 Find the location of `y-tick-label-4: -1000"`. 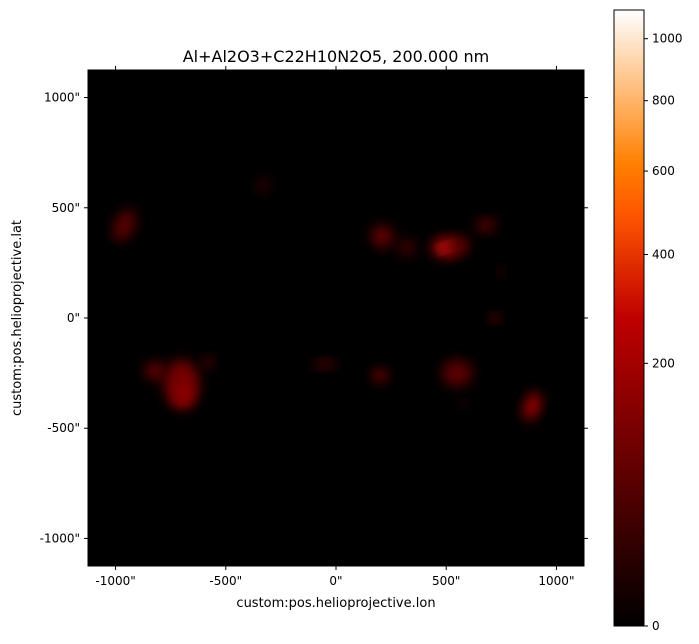

y-tick-label-4: -1000" is located at coordinates (60, 538).